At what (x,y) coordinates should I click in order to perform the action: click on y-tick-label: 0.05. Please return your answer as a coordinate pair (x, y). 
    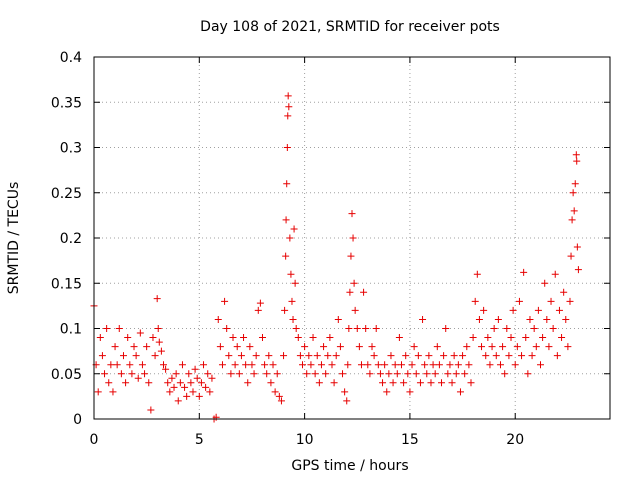
    Looking at the image, I should click on (66, 375).